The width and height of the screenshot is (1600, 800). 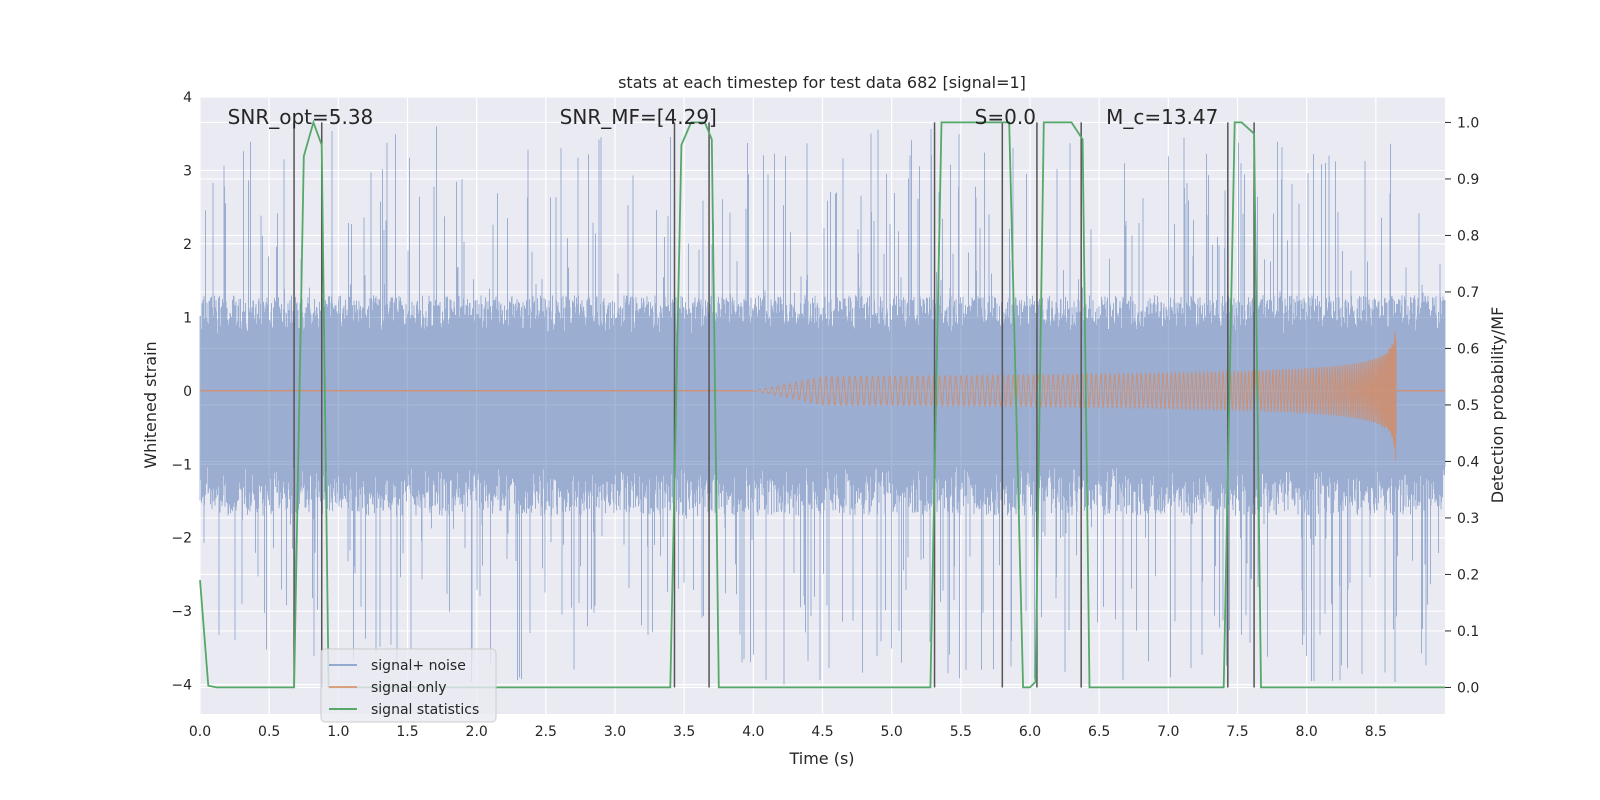 I want to click on x-tick-label: 7.0, so click(x=1168, y=732).